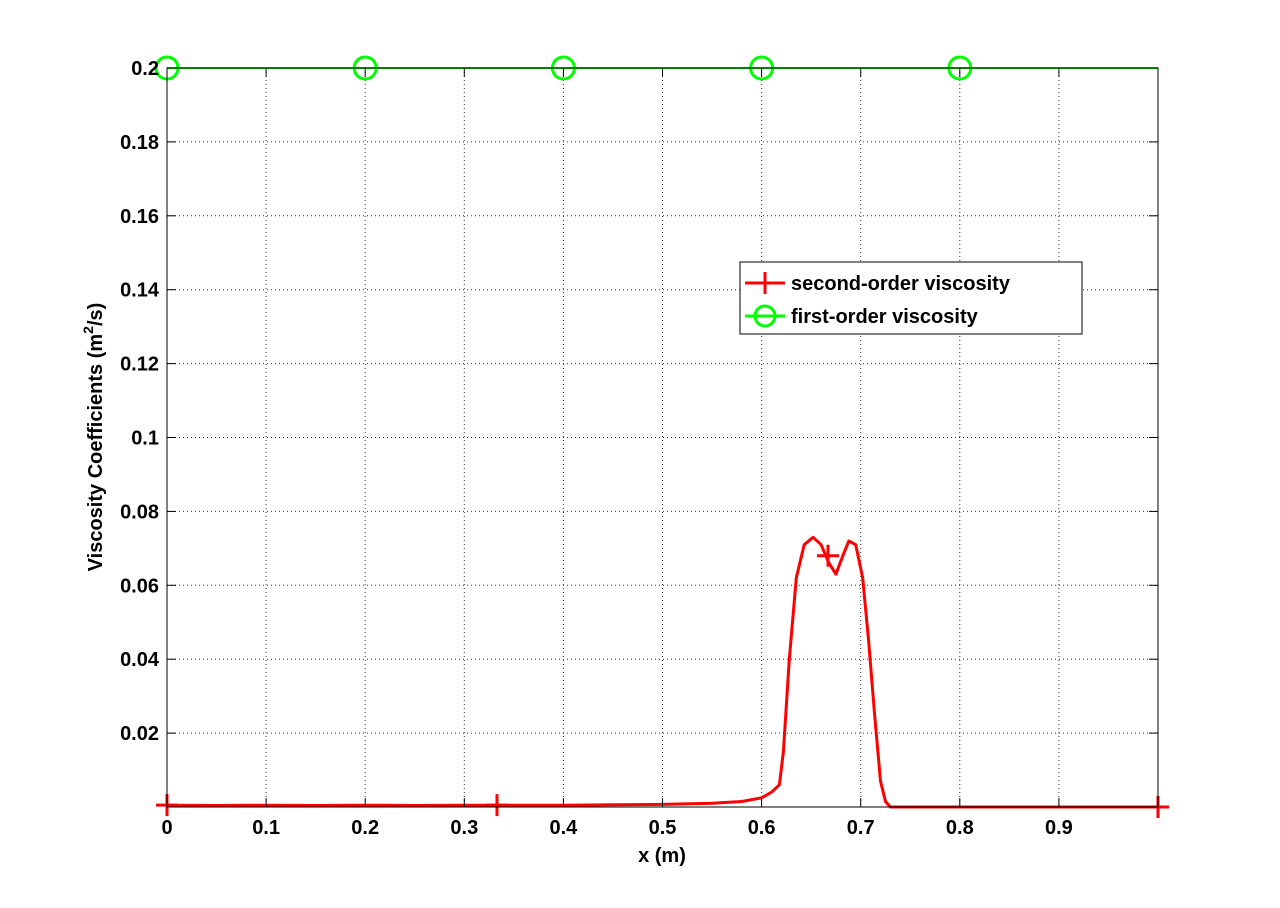 The height and width of the screenshot is (908, 1280). I want to click on y-axis-label: Viscosity Coefficients (m2/s), so click(93, 437).